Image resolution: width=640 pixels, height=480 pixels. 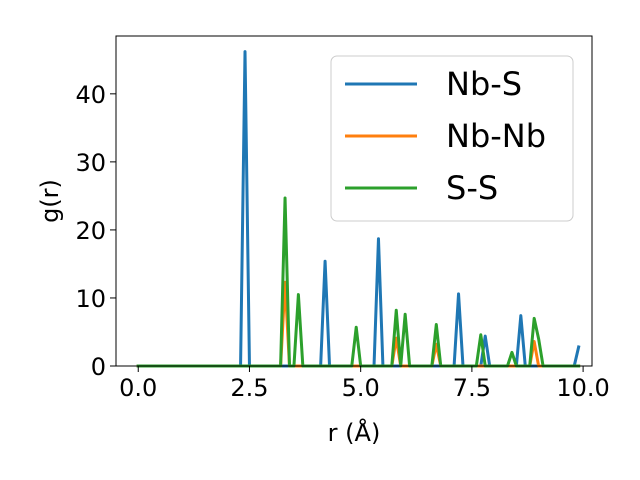 I want to click on y-tick-label: 40, so click(x=90, y=95).